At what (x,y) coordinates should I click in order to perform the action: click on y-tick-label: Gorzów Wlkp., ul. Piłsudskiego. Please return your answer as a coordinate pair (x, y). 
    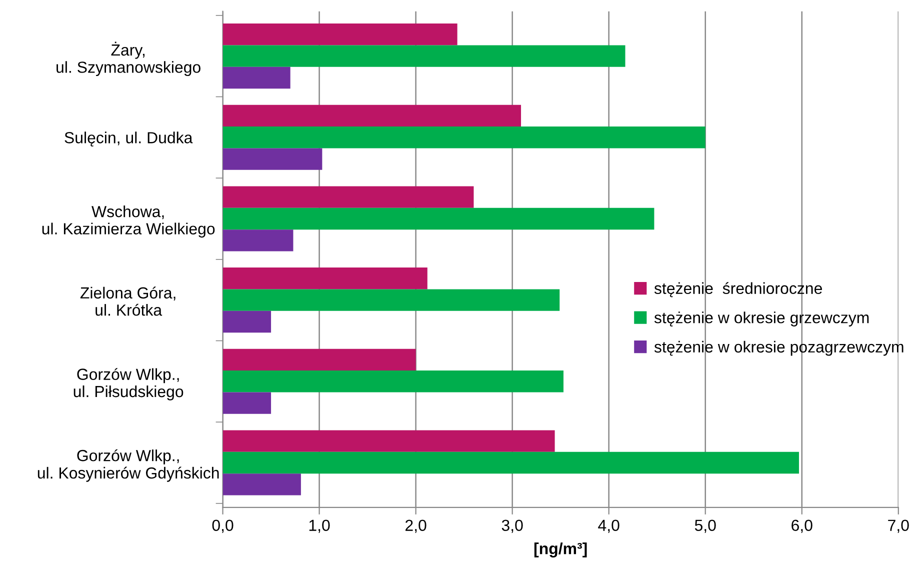
    Looking at the image, I should click on (129, 384).